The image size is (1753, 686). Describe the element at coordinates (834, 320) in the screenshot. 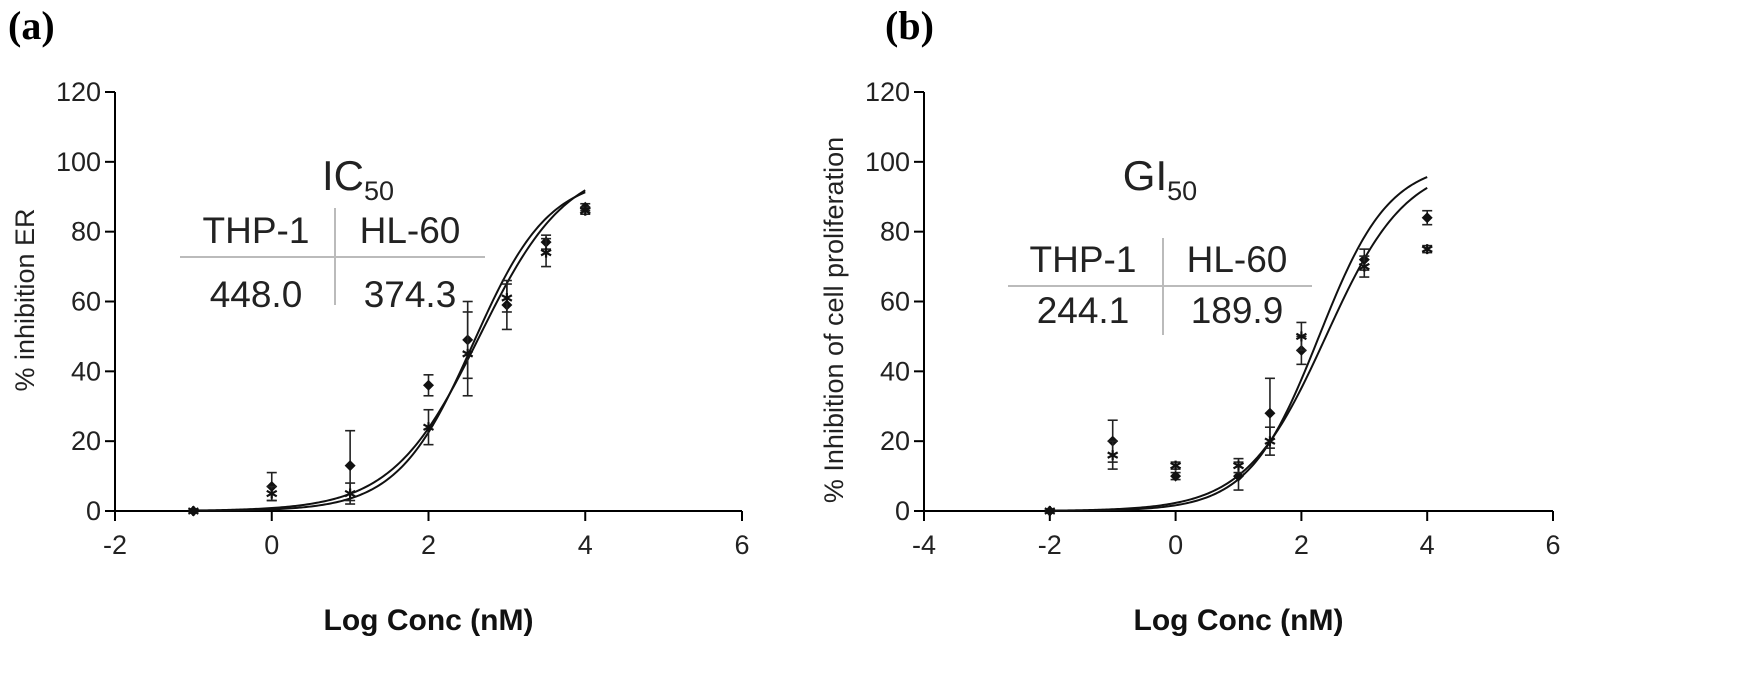

I see `y-axis-label: % Inhibition of cell proliferation` at that location.